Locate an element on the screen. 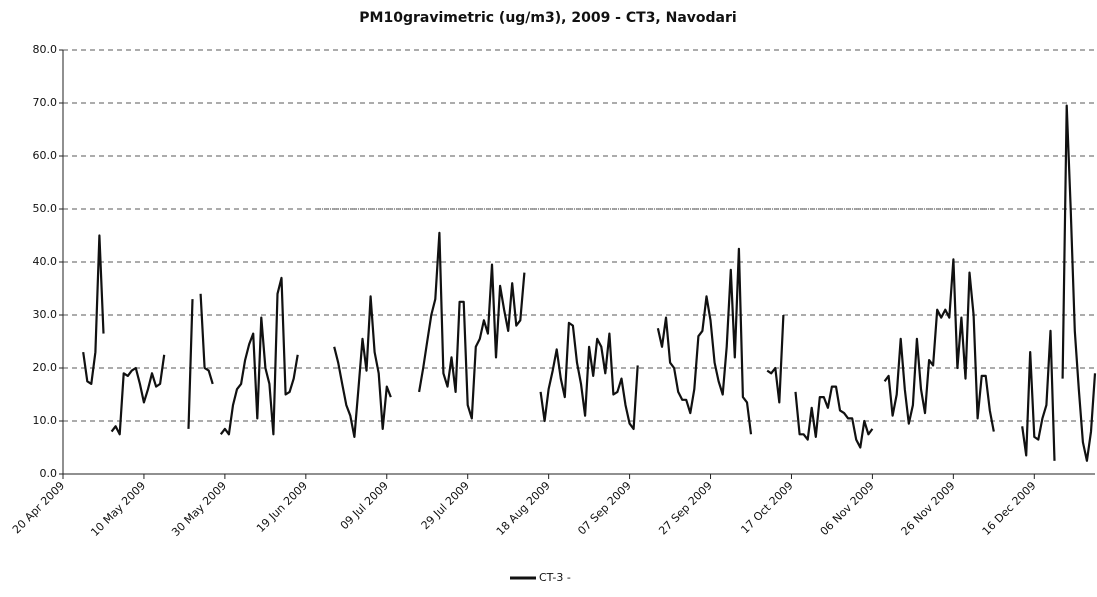 This screenshot has height=597, width=1097. y-tick-label: 10.0 is located at coordinates (45, 420).